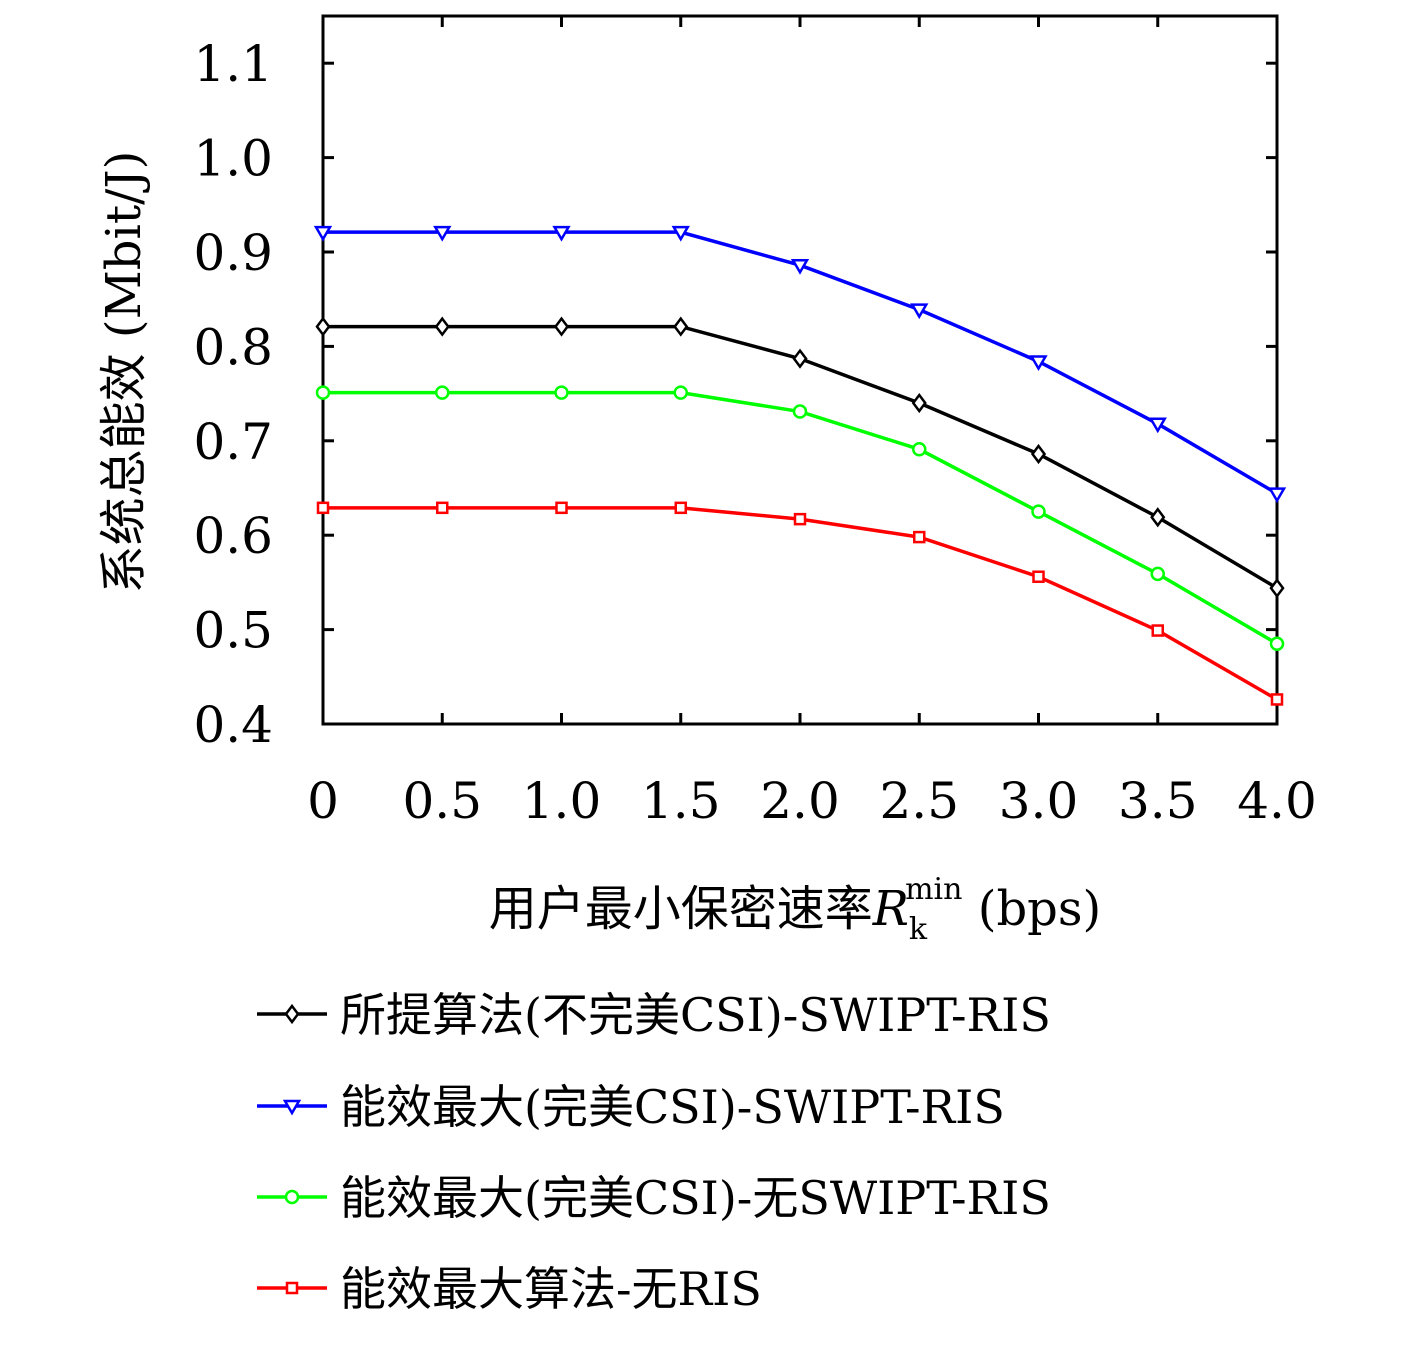 The height and width of the screenshot is (1346, 1417). Describe the element at coordinates (890, 909) in the screenshot. I see `x-axis-label-symbol: R` at that location.